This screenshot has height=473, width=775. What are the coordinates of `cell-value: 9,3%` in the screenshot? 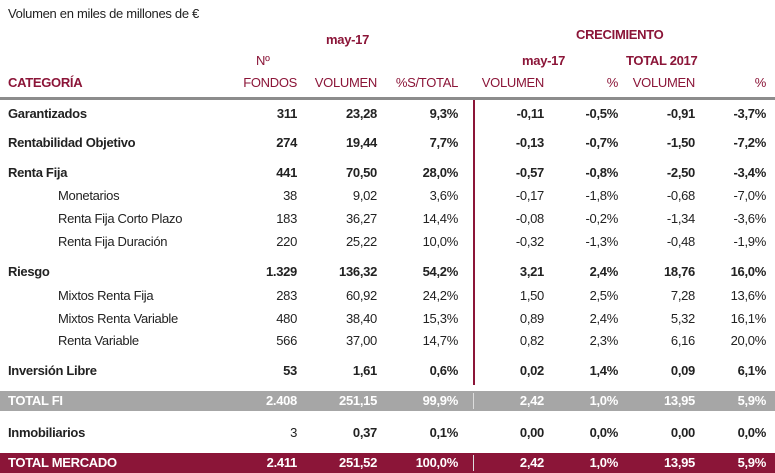 It's located at (444, 113).